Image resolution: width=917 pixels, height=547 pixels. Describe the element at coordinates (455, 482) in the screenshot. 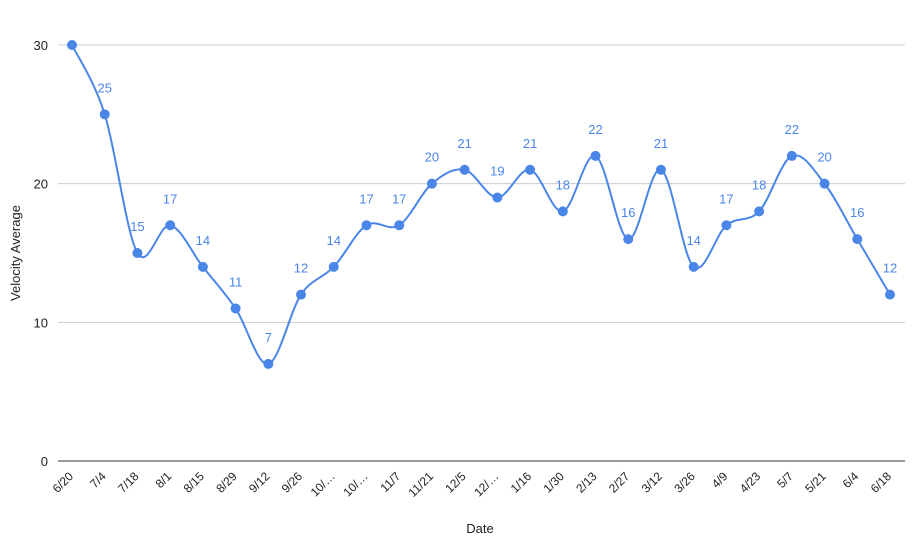

I see `x-tick-label: 12/5` at that location.